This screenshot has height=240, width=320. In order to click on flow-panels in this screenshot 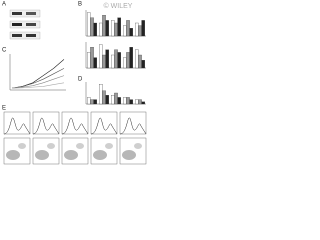, I will do `click(75, 138)`.